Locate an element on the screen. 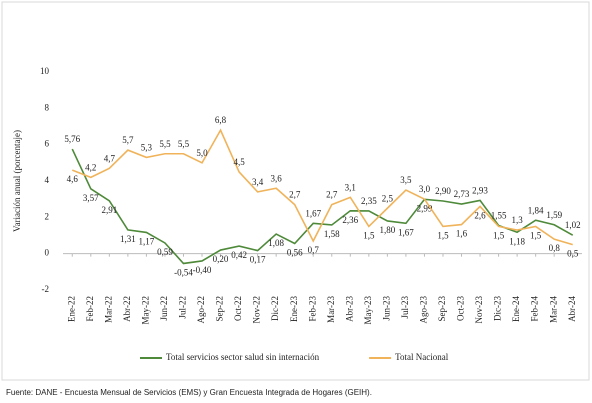 The width and height of the screenshot is (592, 403). x-tick-label: Oct-23 is located at coordinates (461, 308).